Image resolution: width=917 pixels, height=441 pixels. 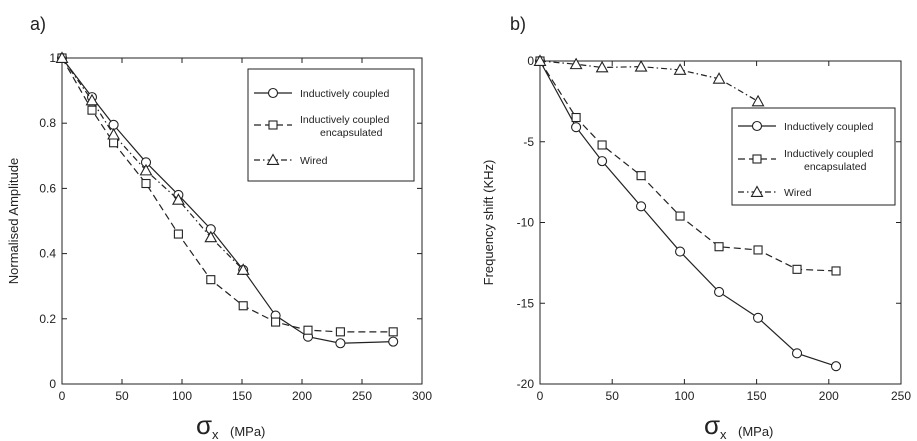 What do you see at coordinates (526, 223) in the screenshot?
I see `y-tick-label: -10` at bounding box center [526, 223].